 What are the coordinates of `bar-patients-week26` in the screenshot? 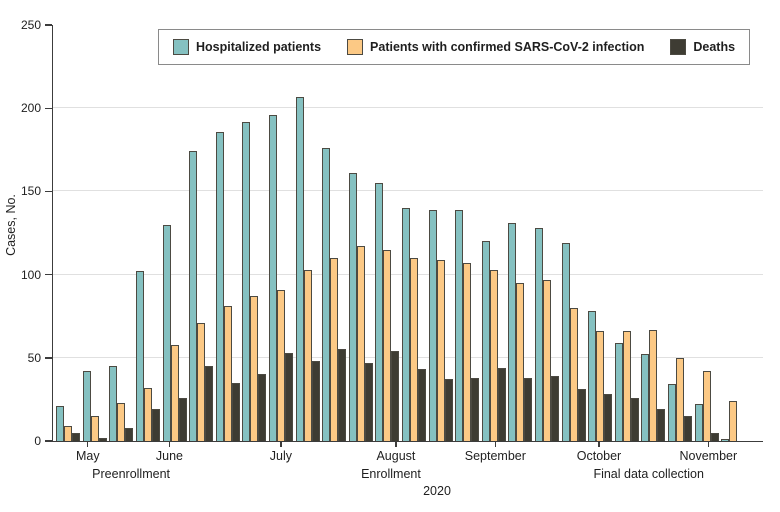 It's located at (733, 421).